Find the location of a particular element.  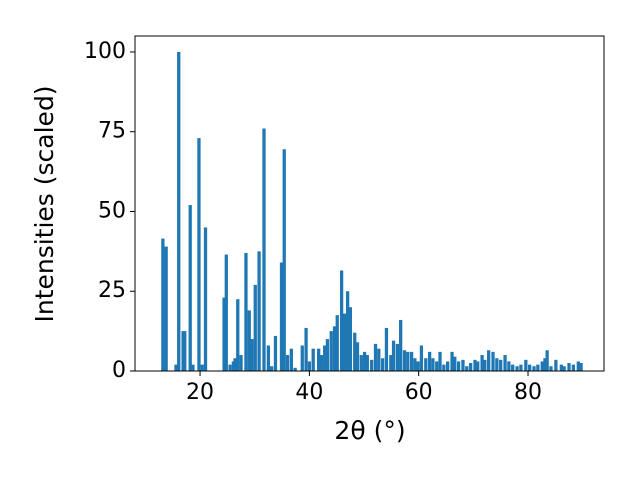

x-tick-label: 80 is located at coordinates (528, 392).